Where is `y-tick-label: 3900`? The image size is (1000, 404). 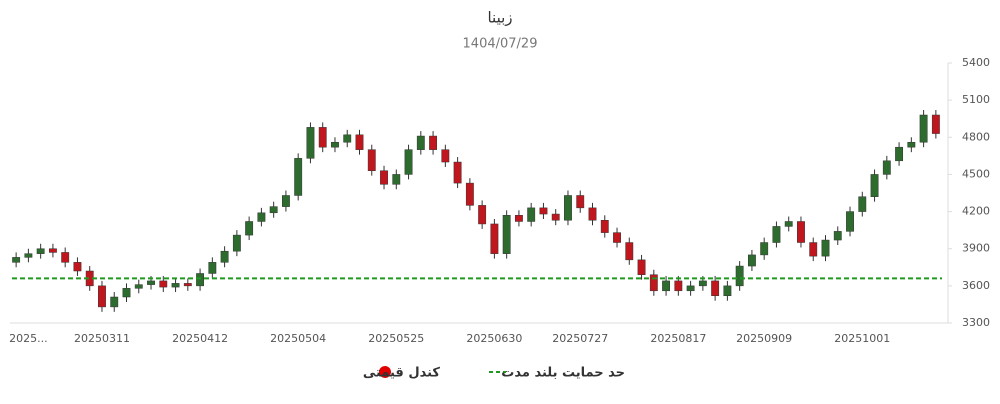
y-tick-label: 3900 is located at coordinates (976, 248).